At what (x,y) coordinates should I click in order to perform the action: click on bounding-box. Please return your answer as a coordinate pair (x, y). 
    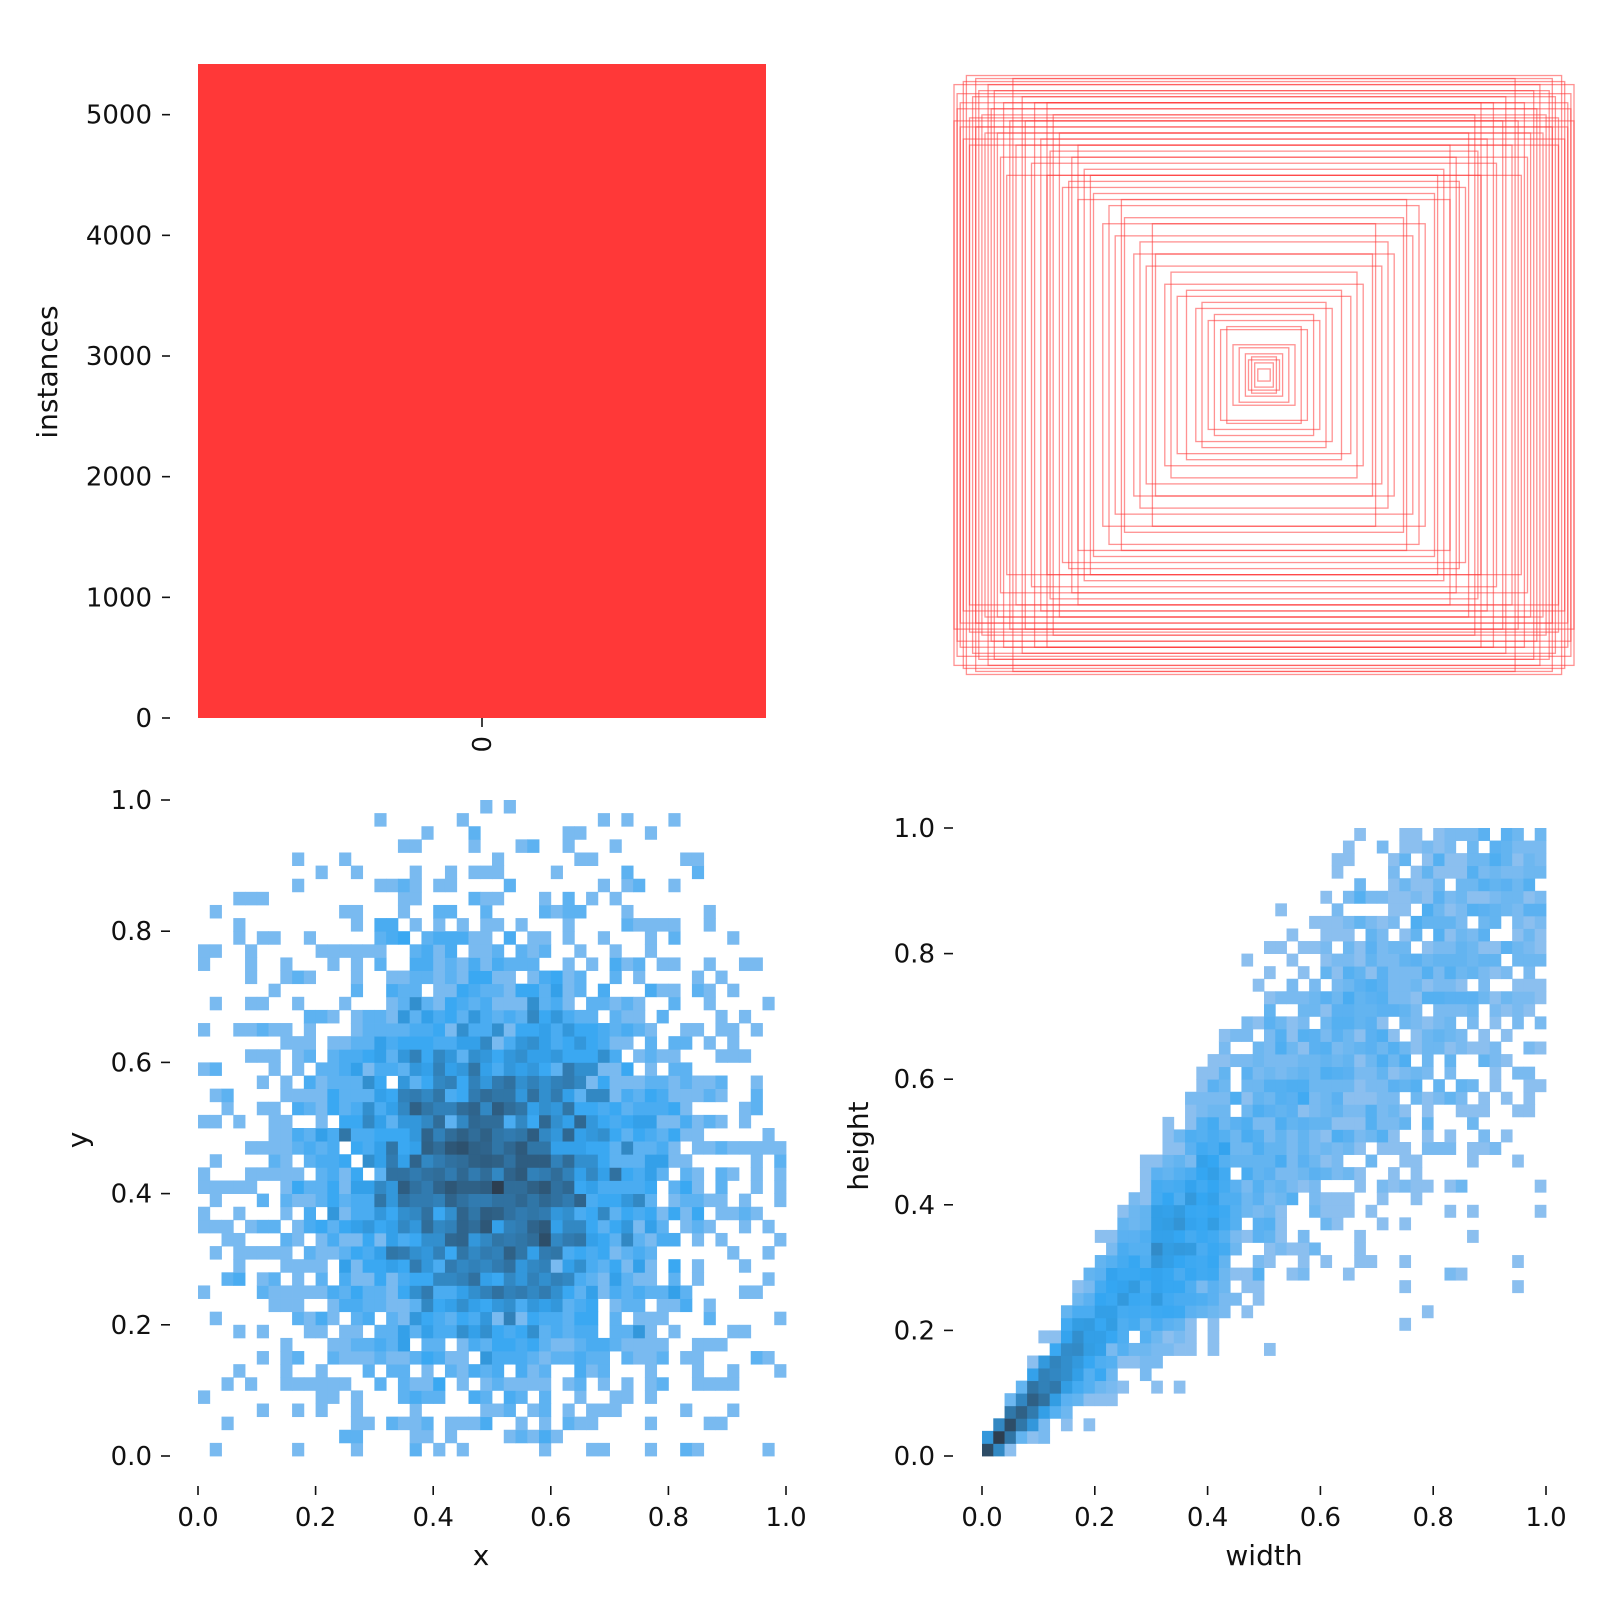
    Looking at the image, I should click on (1264, 375).